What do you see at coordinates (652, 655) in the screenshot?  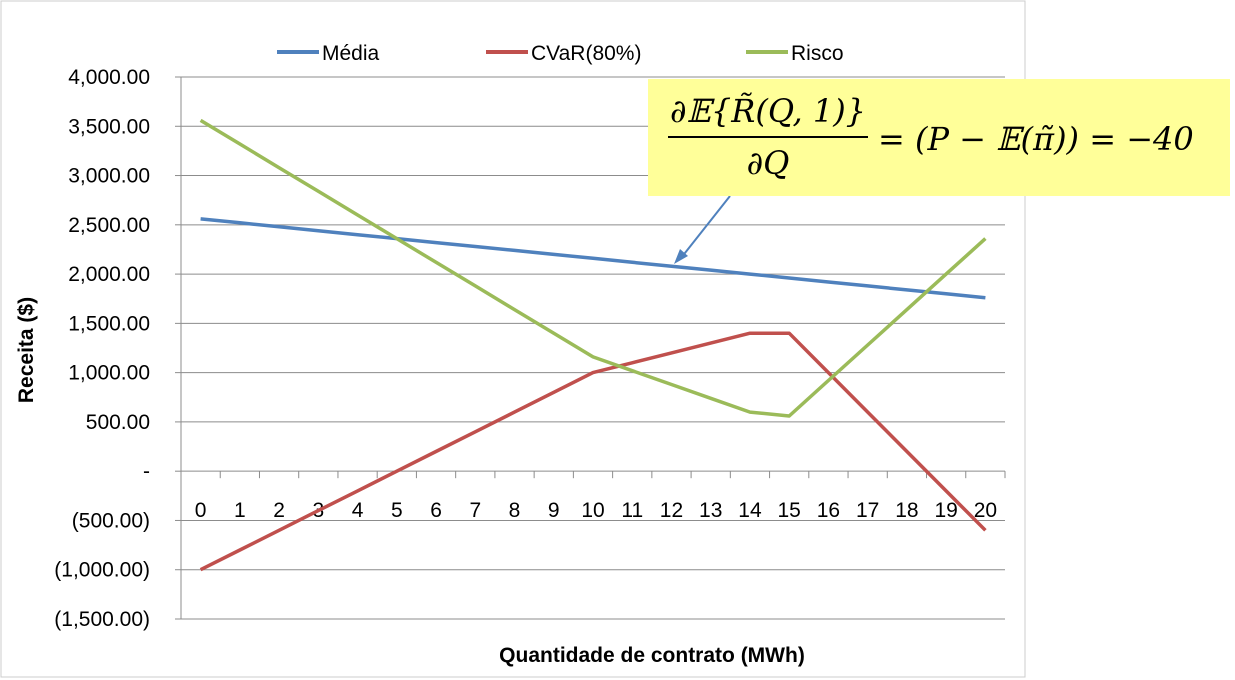 I see `x-axis-title: Quantidade de contrato (MWh)` at bounding box center [652, 655].